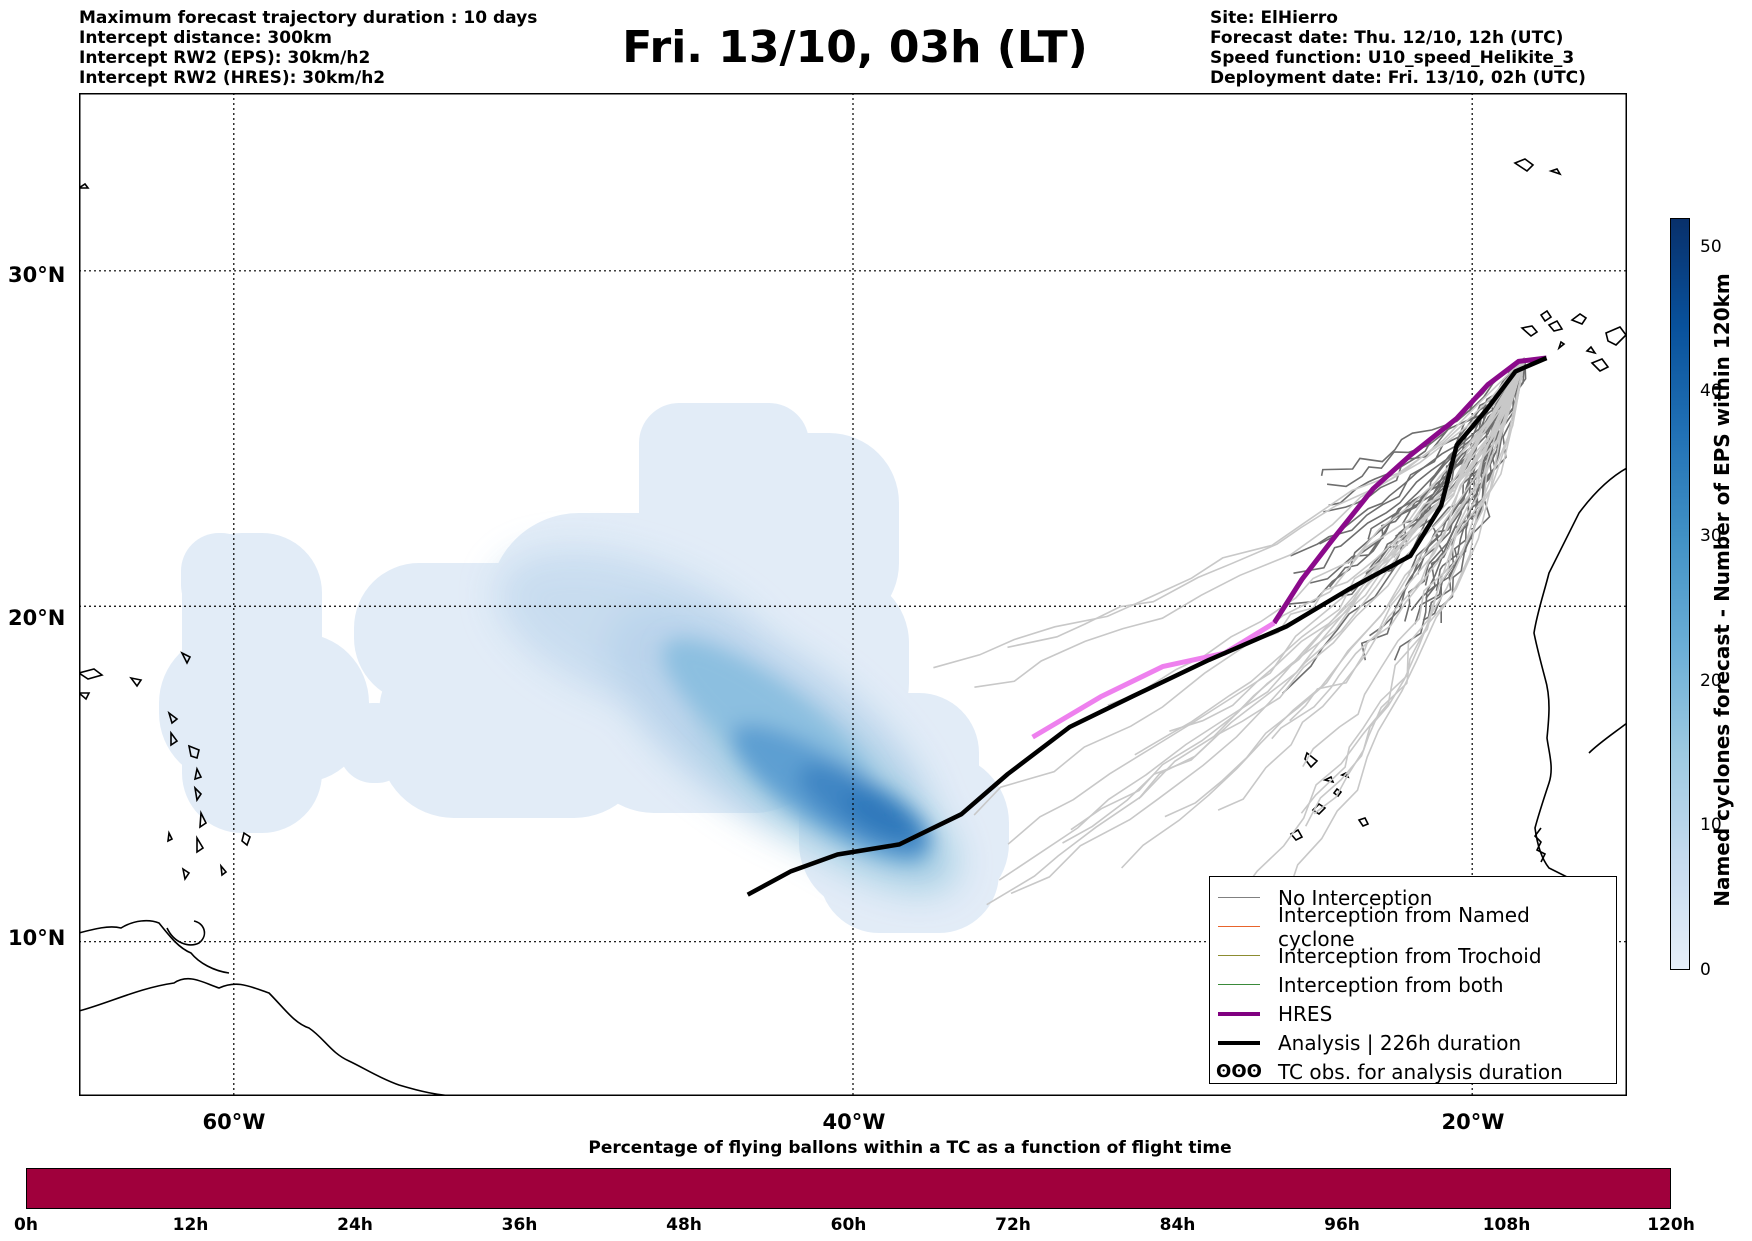  I want to click on lat-label-30n: 30°N, so click(37, 275).